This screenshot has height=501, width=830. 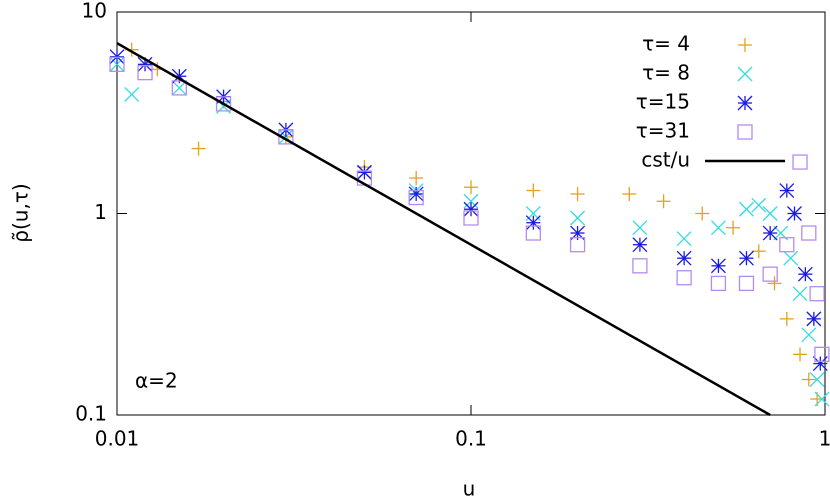 What do you see at coordinates (21, 212) in the screenshot?
I see `y-axis-label: ρ̃(u,τ)` at bounding box center [21, 212].